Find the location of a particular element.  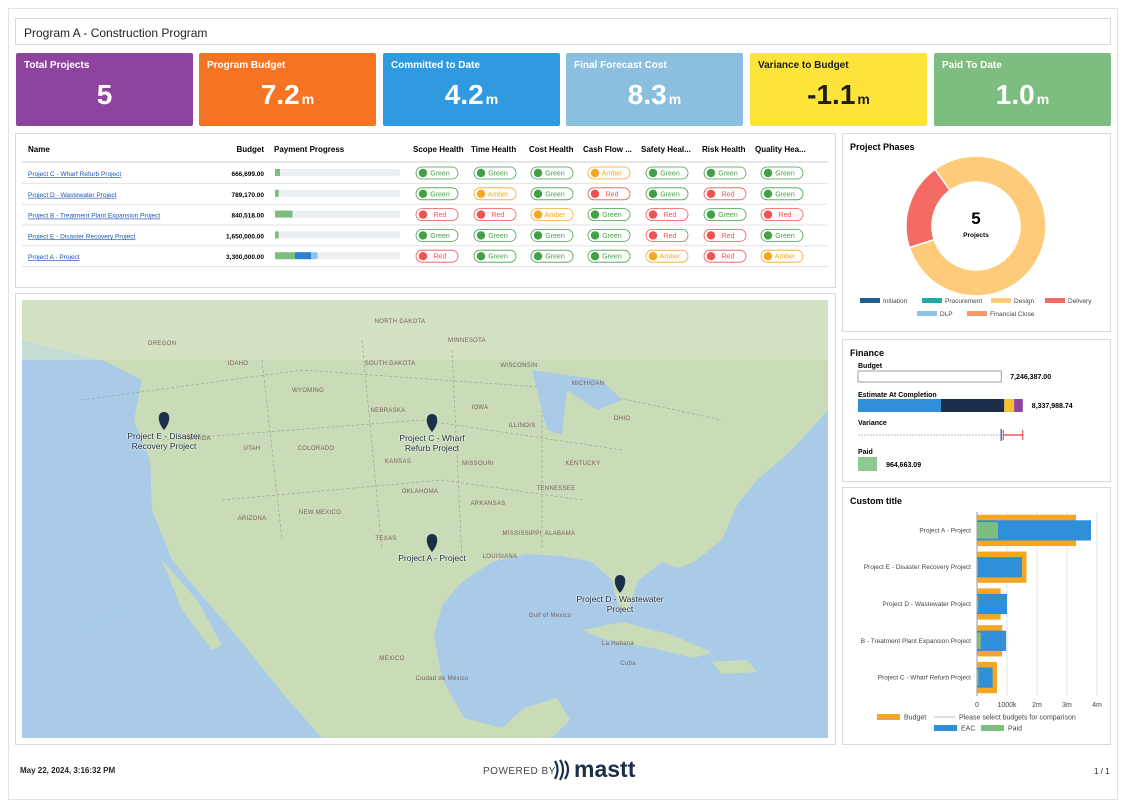

kpi-label: Paid To Date is located at coordinates (972, 65).